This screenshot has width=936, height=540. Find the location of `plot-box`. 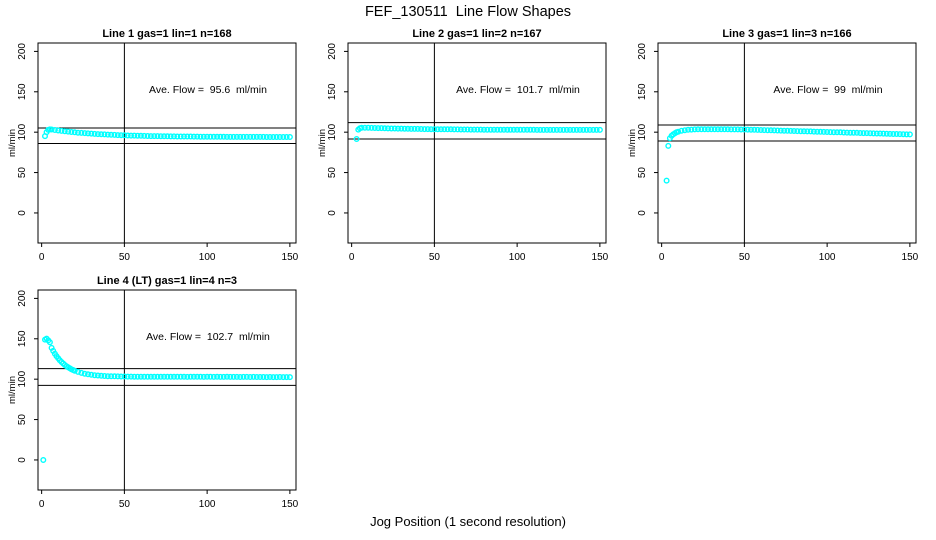

plot-box is located at coordinates (477, 143).